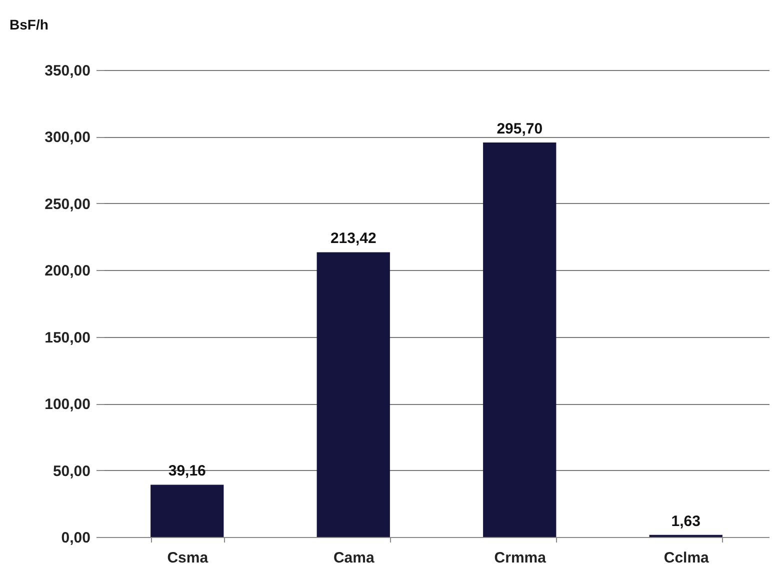  I want to click on data-label: 1,63, so click(685, 521).